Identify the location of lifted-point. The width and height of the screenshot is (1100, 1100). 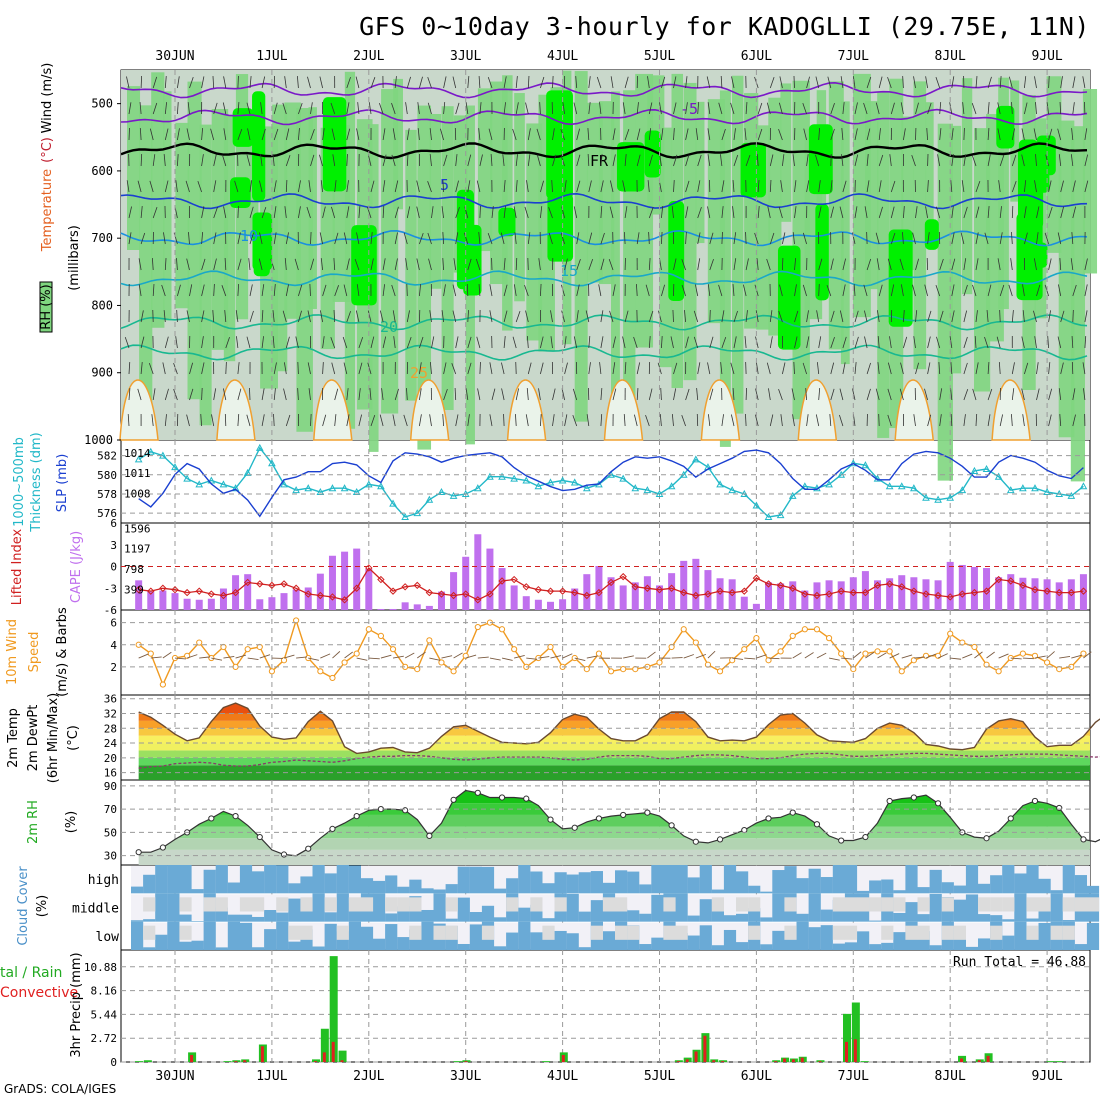
(453, 595).